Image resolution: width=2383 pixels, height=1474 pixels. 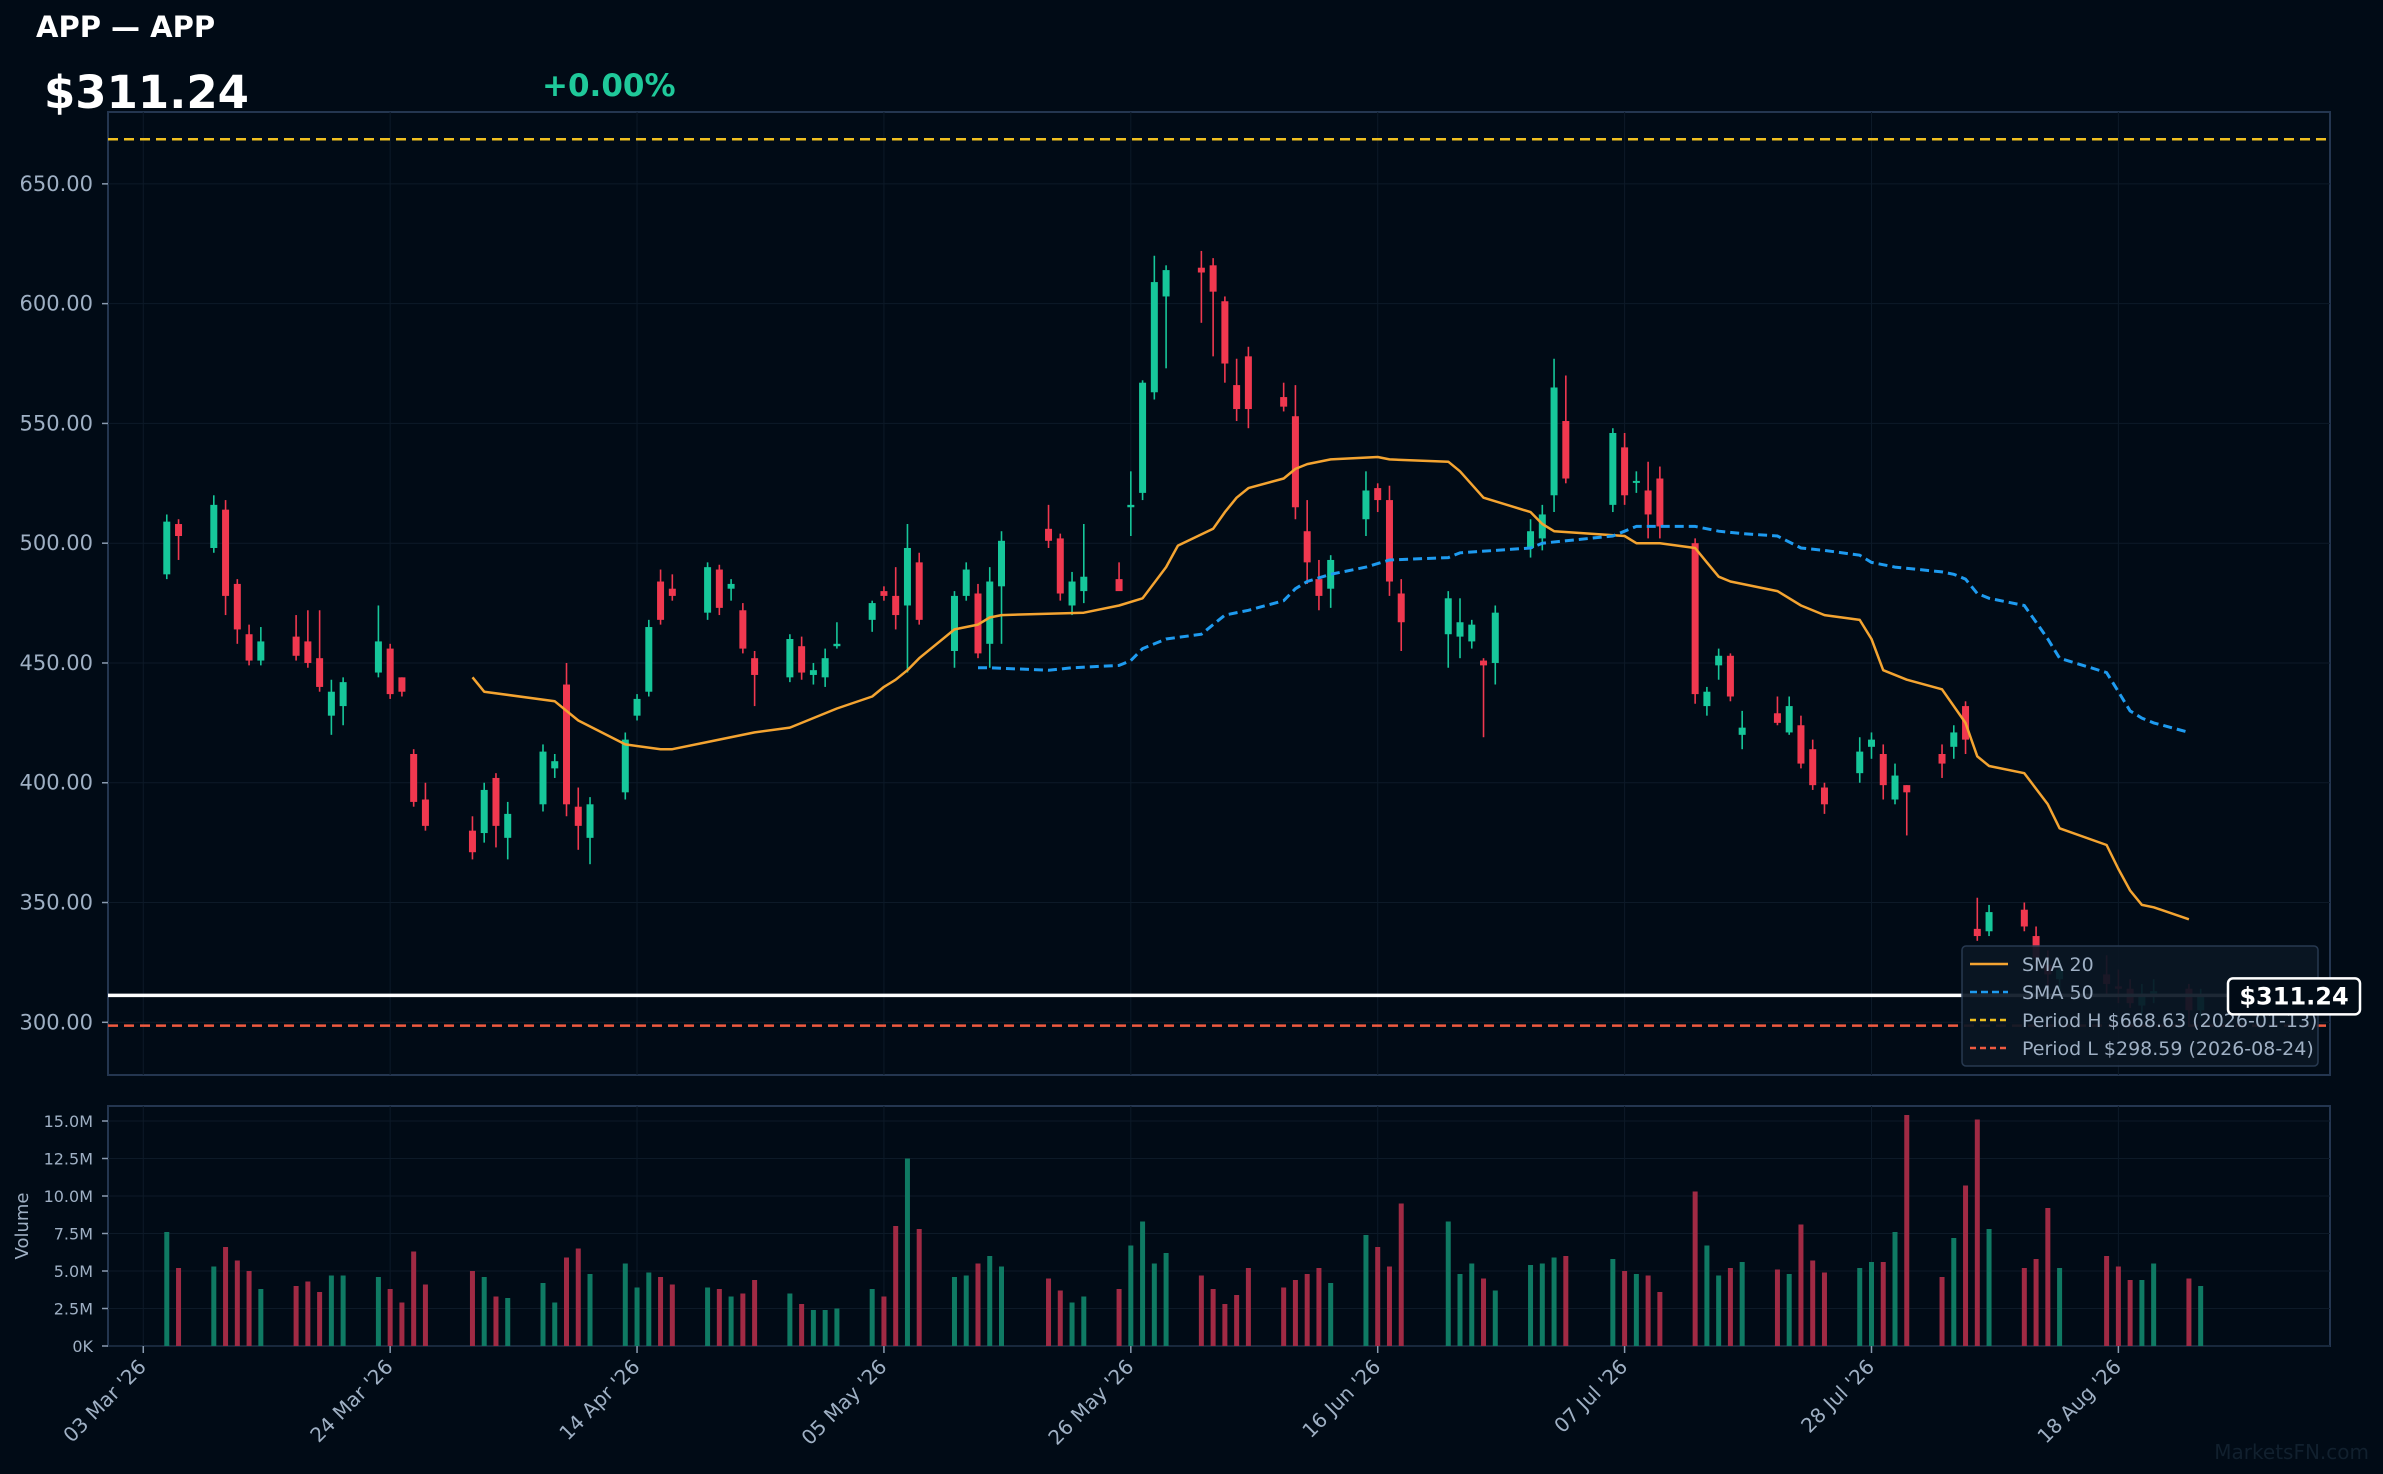 What do you see at coordinates (351, 1401) in the screenshot?
I see `x-tick-label: 24 Mar '26` at bounding box center [351, 1401].